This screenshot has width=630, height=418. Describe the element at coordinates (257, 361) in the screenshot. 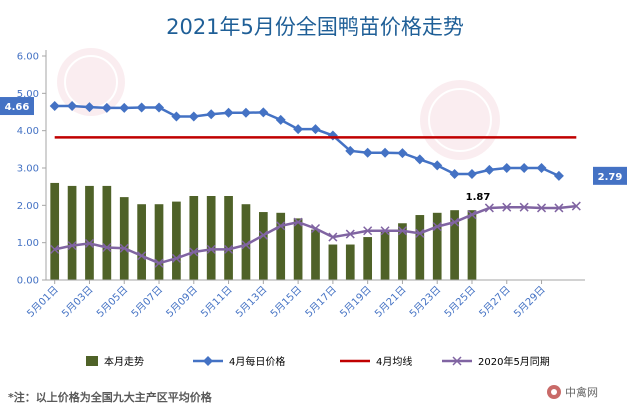

I see `legend-label: 4月每日价格` at that location.